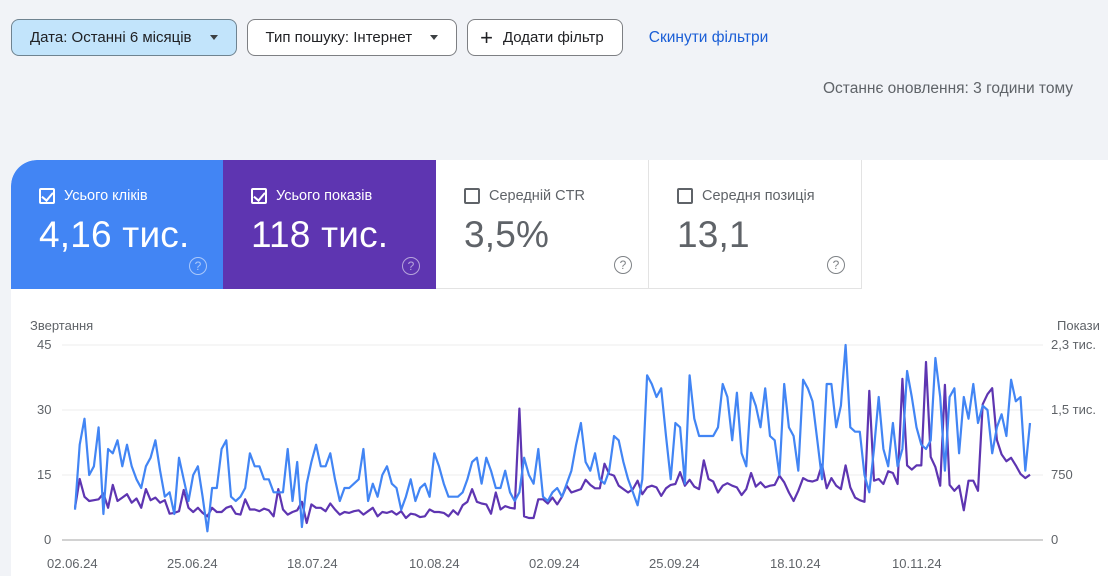 This screenshot has width=1108, height=576. I want to click on reset-filters-link: Скинути фільтри, so click(708, 37).